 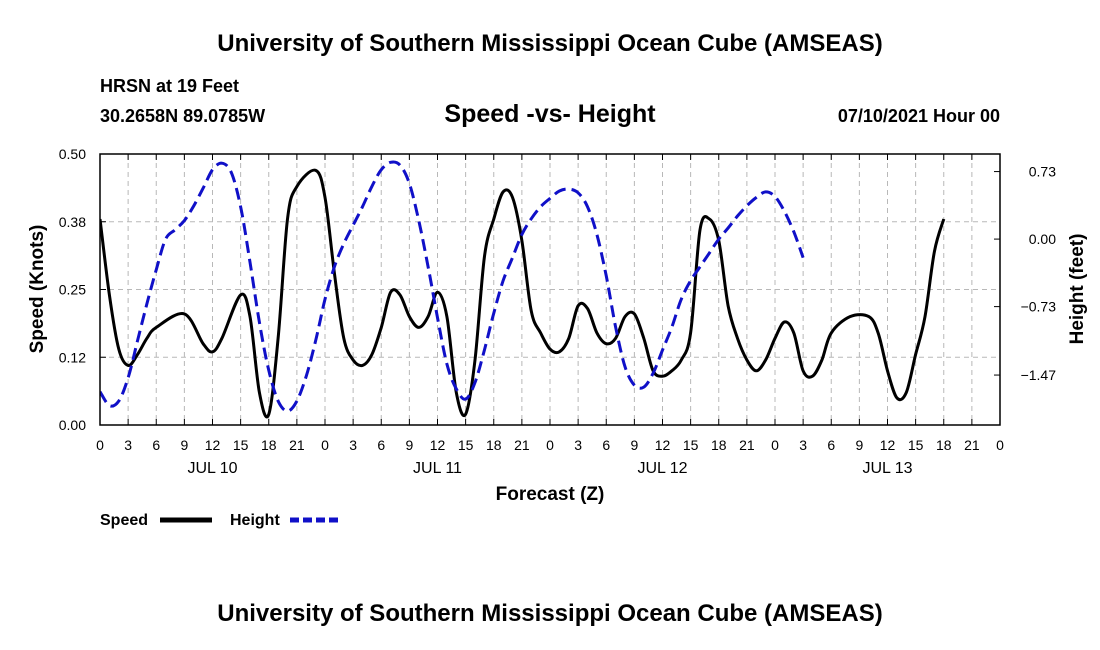 What do you see at coordinates (662, 468) in the screenshot?
I see `day-label: JUL 12` at bounding box center [662, 468].